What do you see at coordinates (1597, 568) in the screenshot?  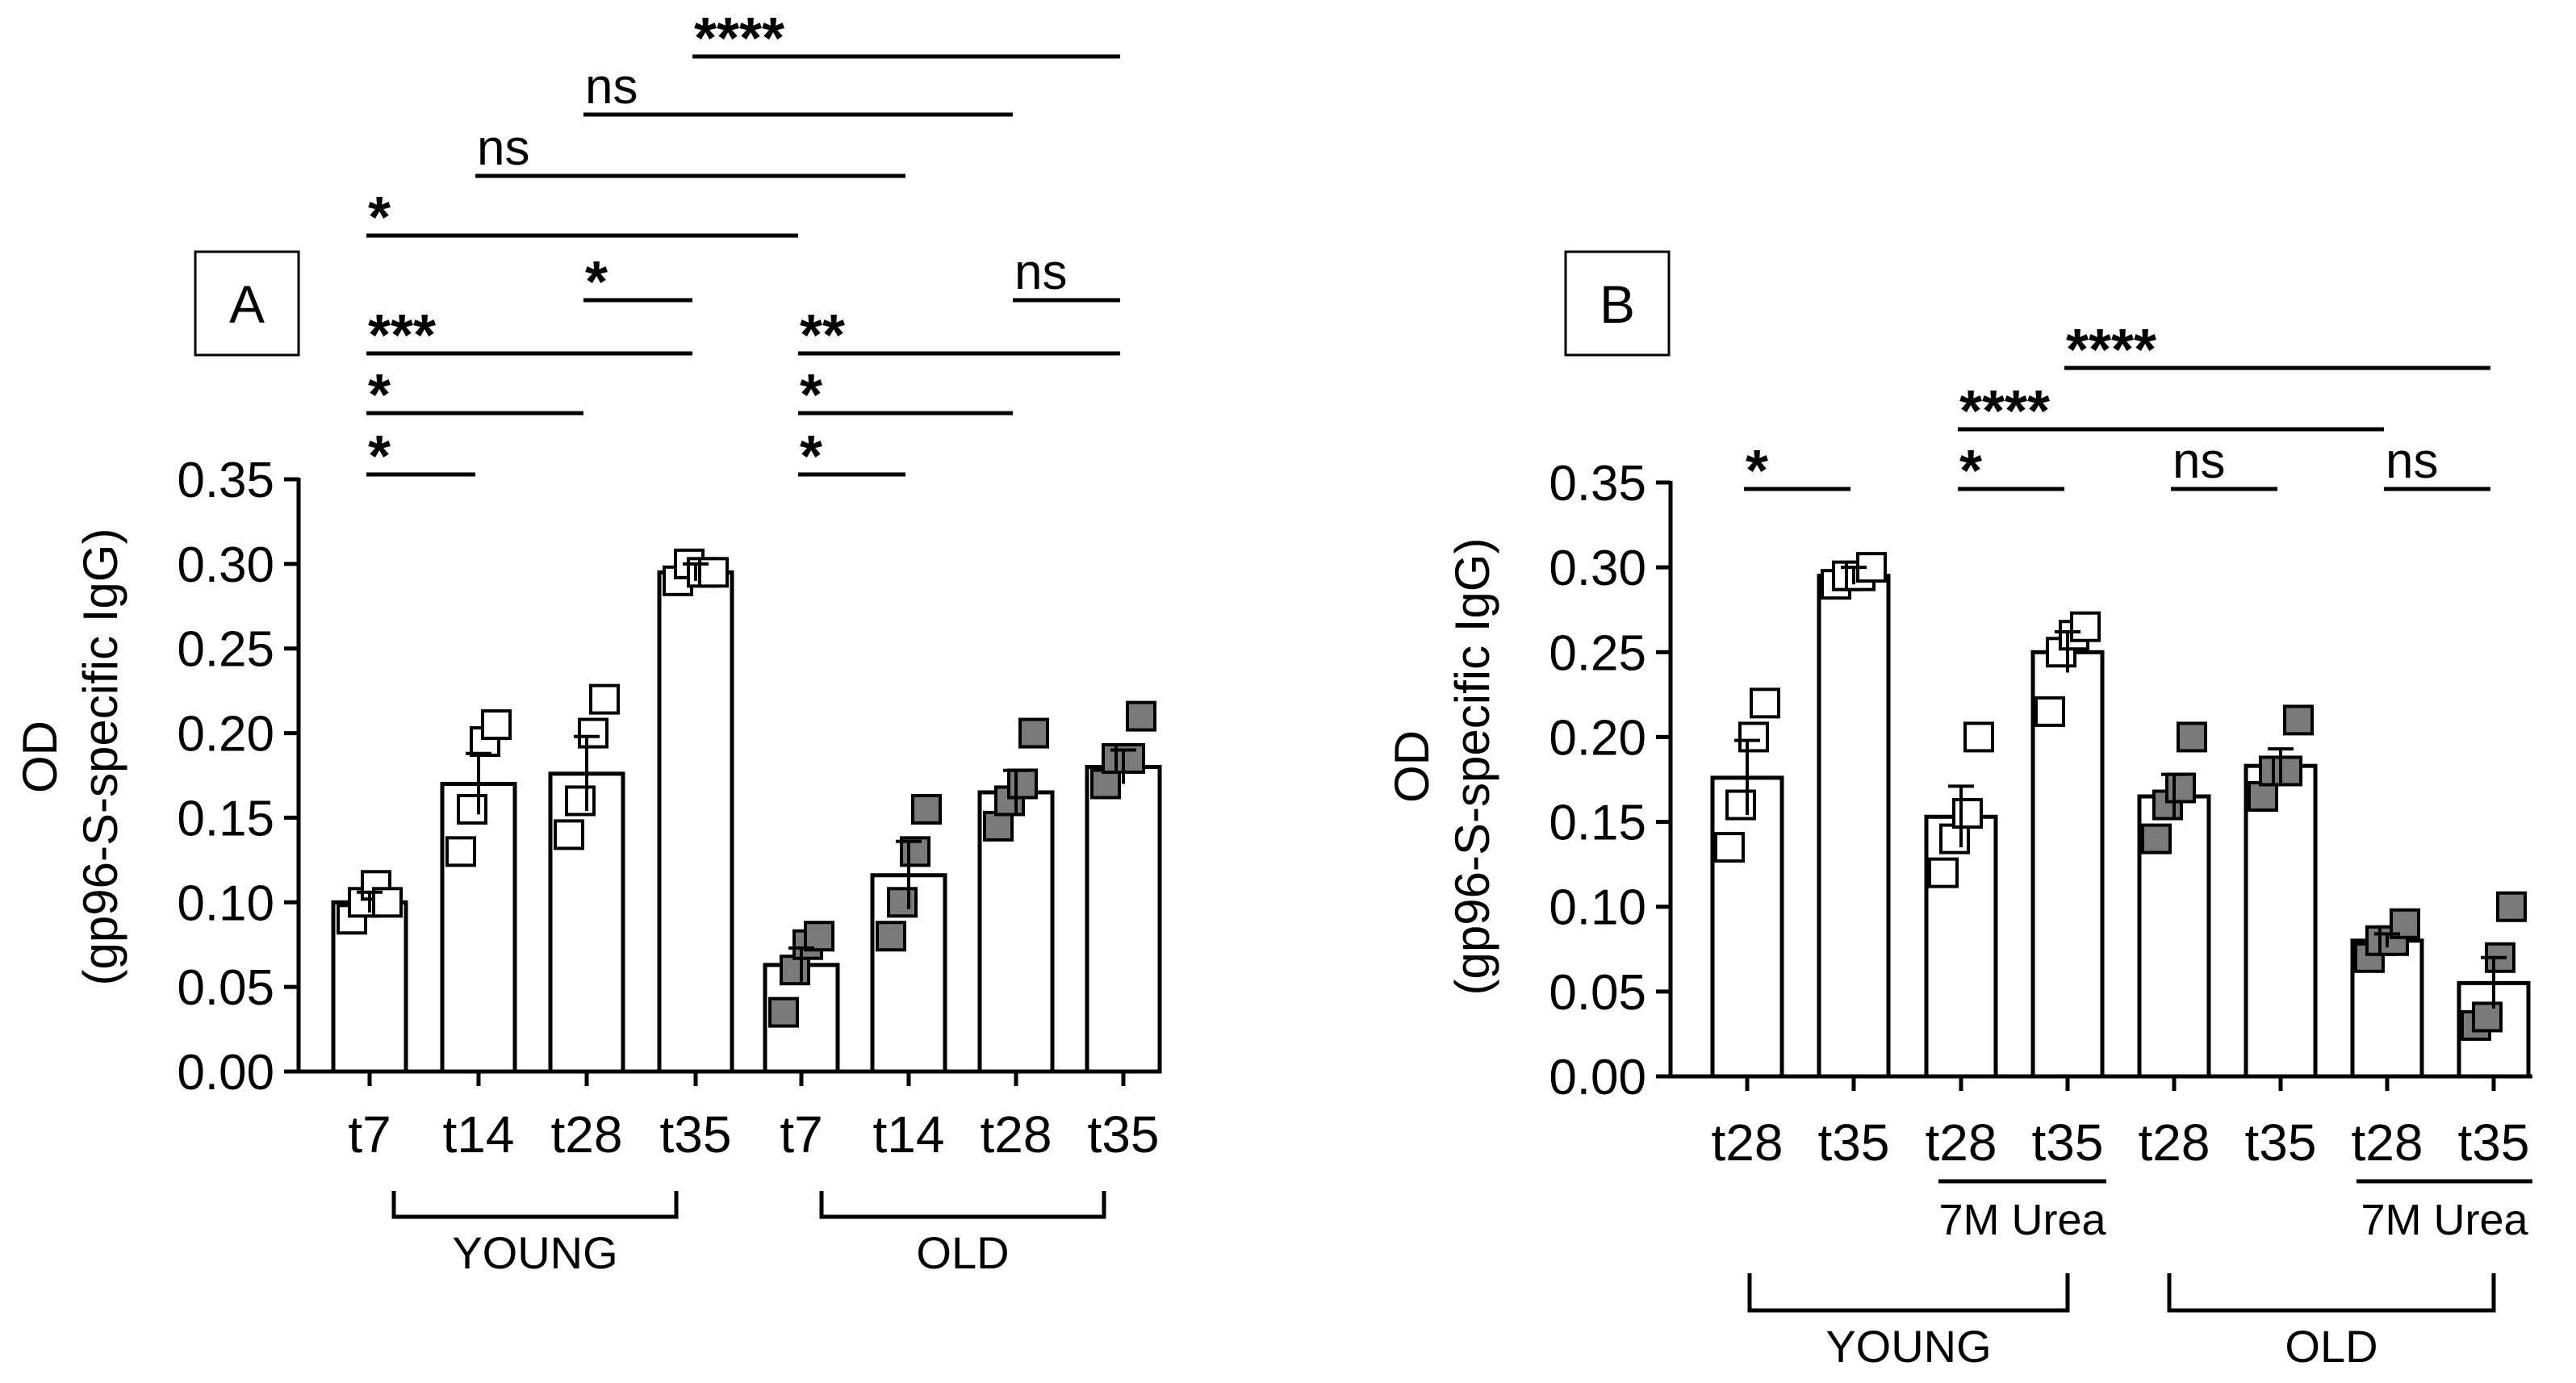 I see `panel-b-y-tick-label: 0.30` at bounding box center [1597, 568].